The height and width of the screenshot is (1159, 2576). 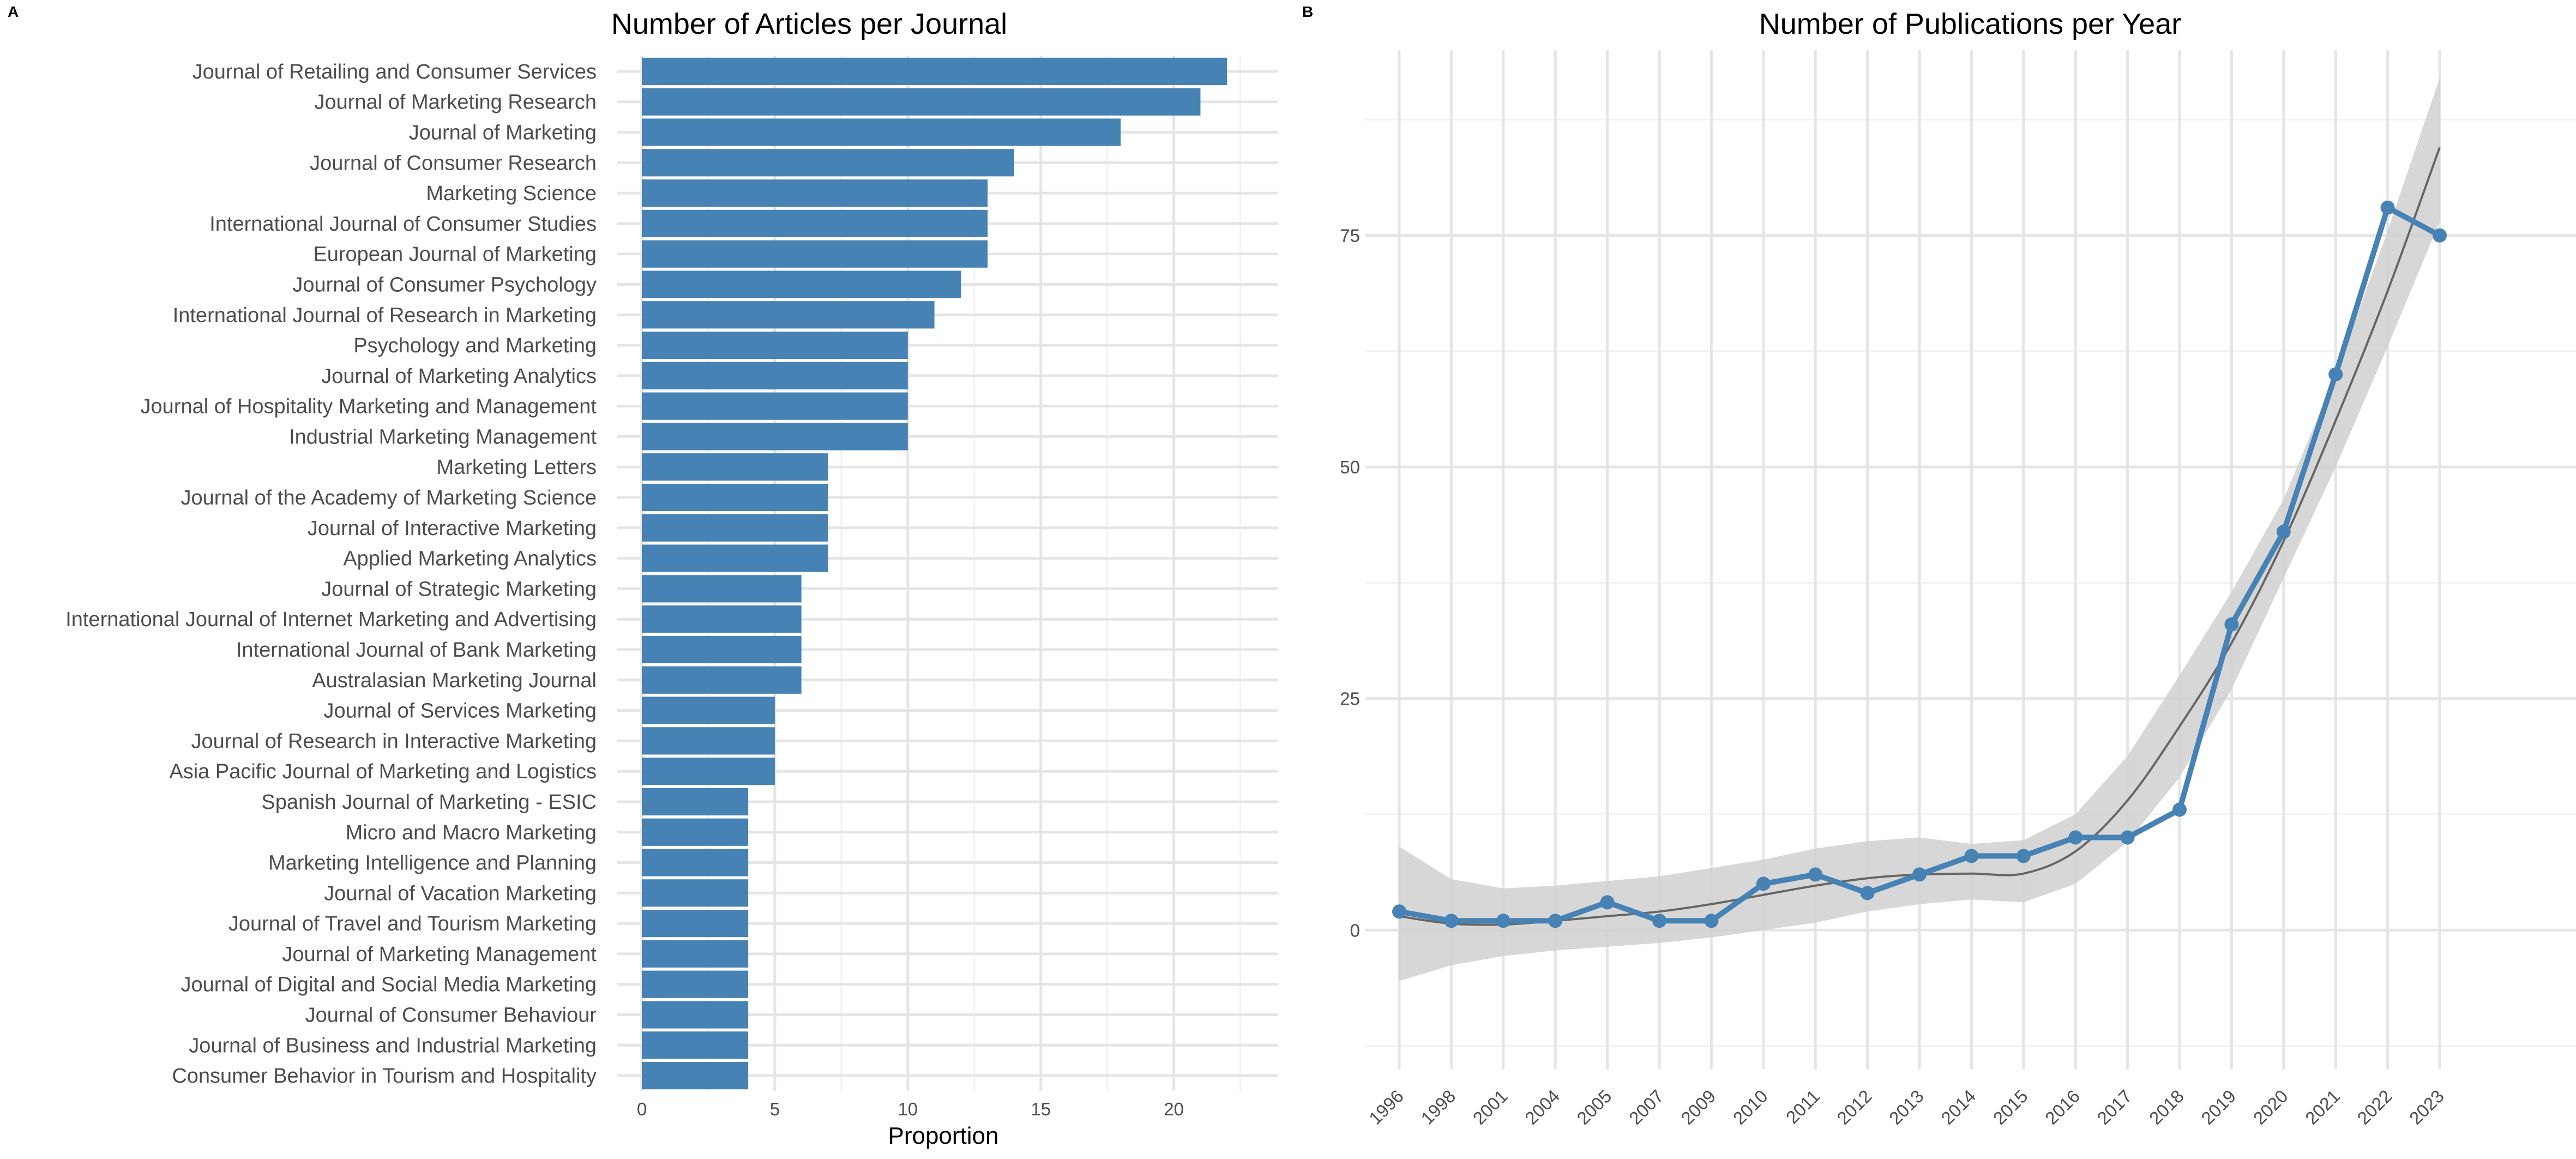 What do you see at coordinates (453, 163) in the screenshot?
I see `category-label: Journal of Consumer Research` at bounding box center [453, 163].